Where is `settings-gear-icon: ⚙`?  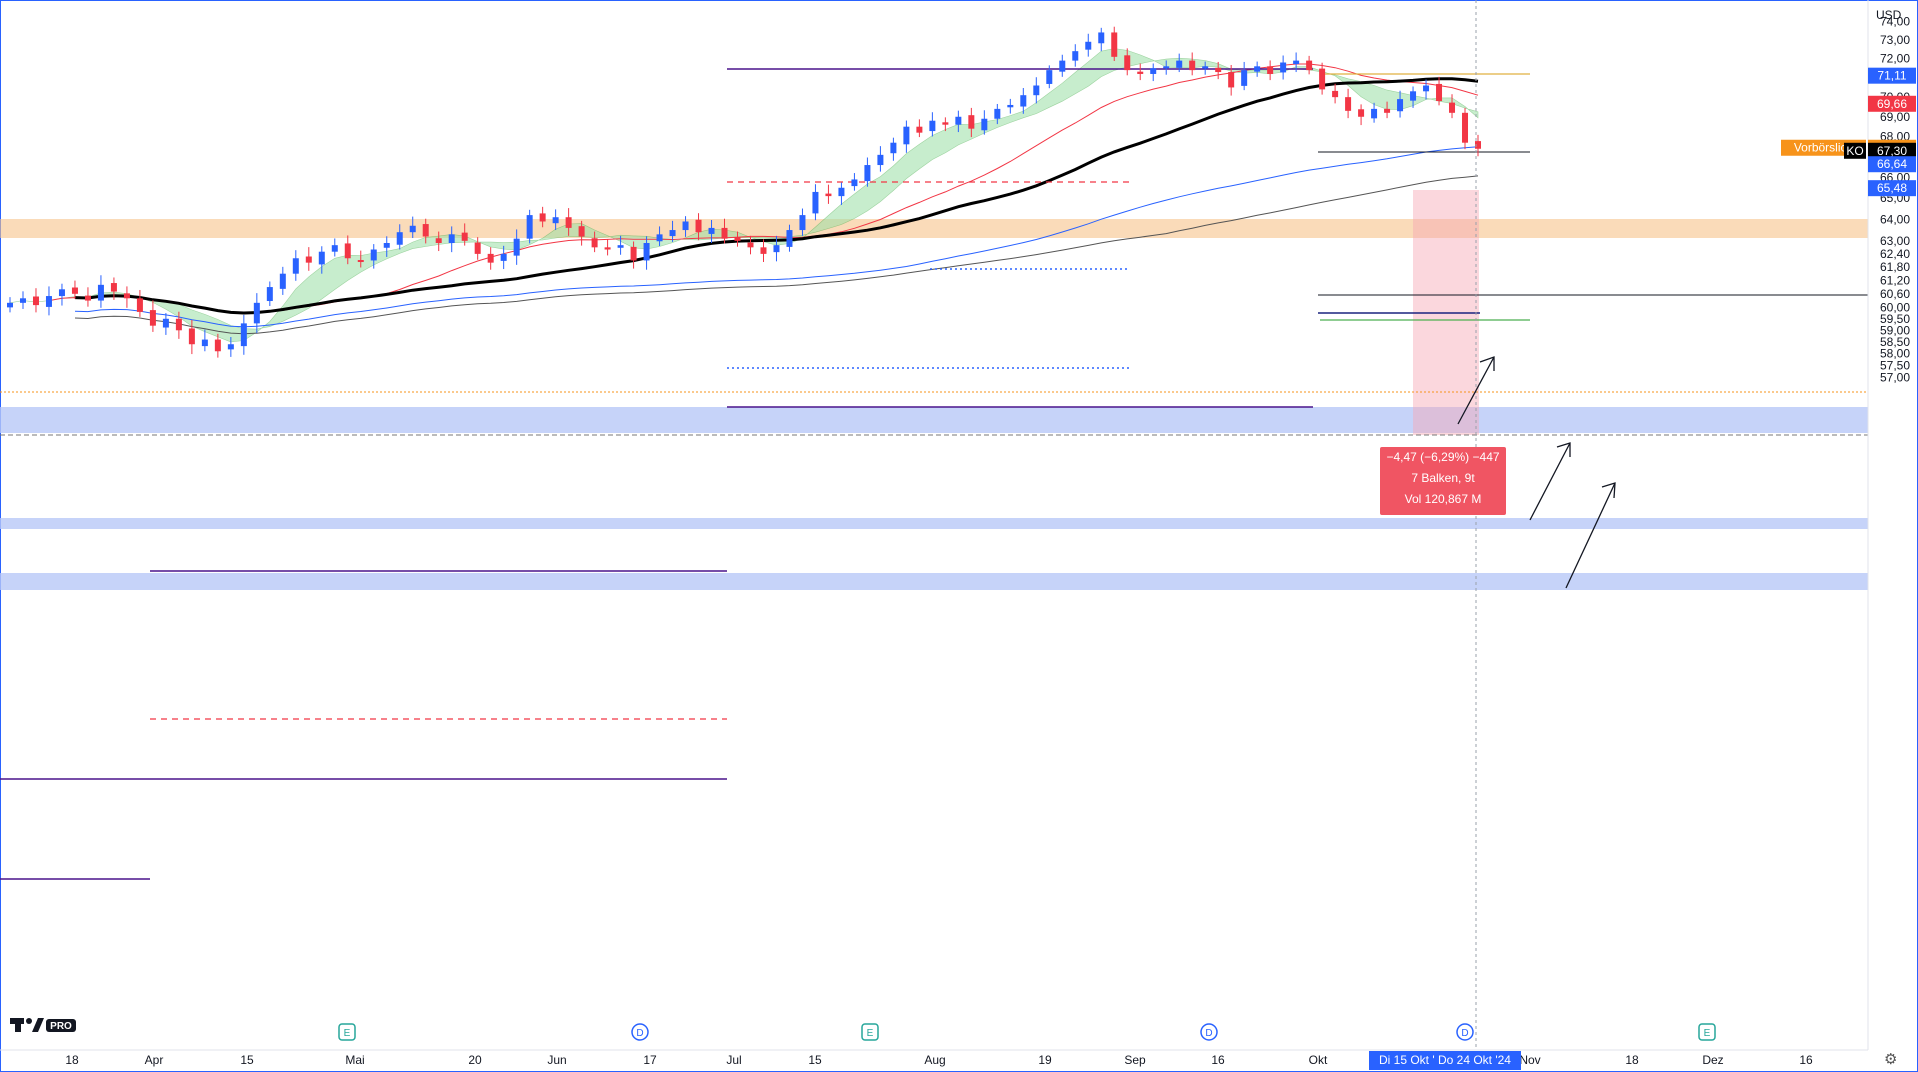 settings-gear-icon: ⚙ is located at coordinates (1891, 1059).